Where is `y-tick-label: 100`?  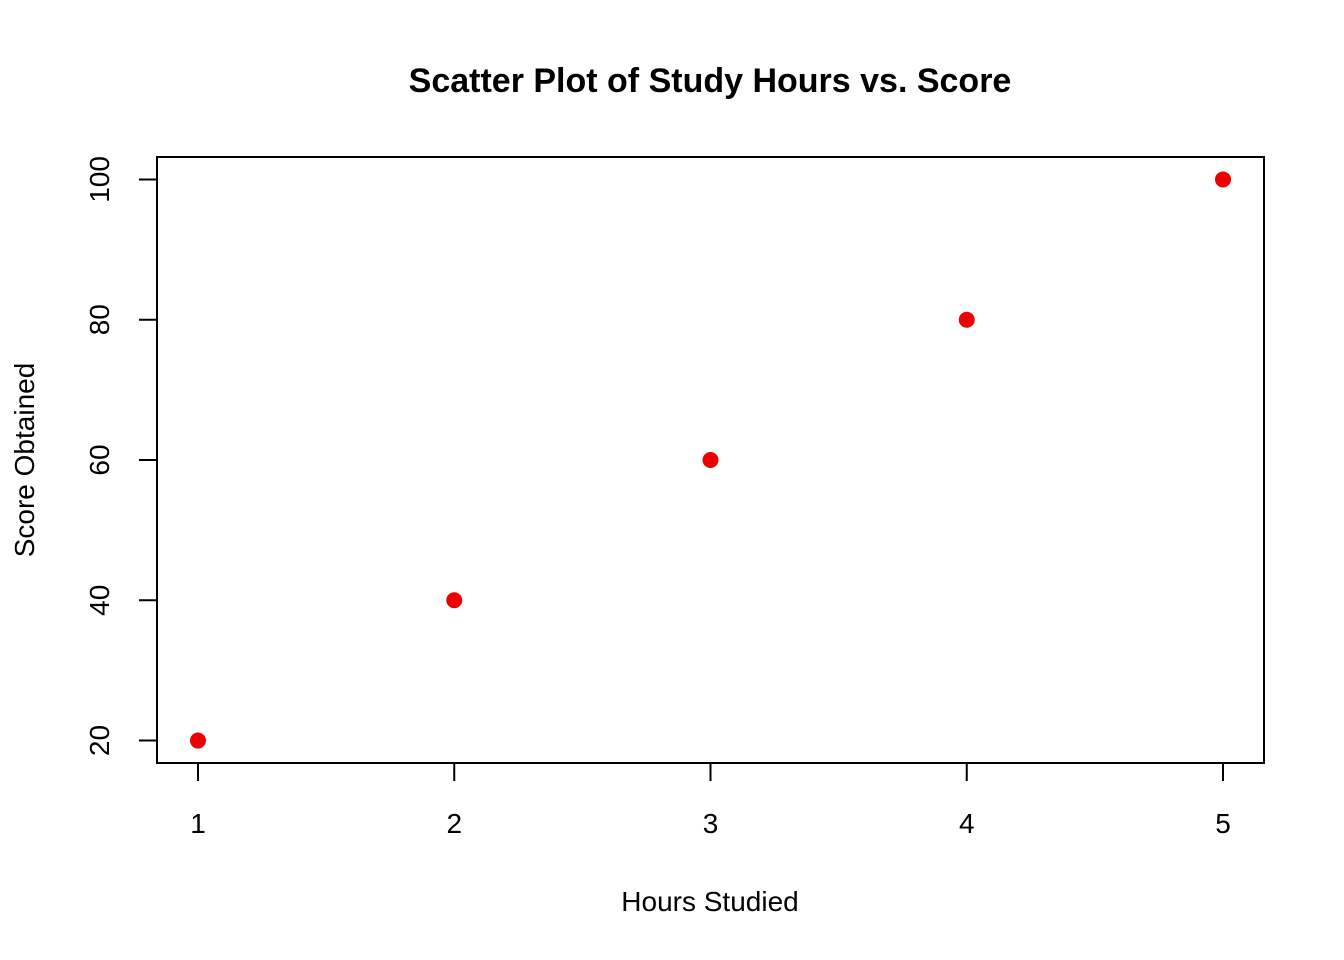 y-tick-label: 100 is located at coordinates (99, 179).